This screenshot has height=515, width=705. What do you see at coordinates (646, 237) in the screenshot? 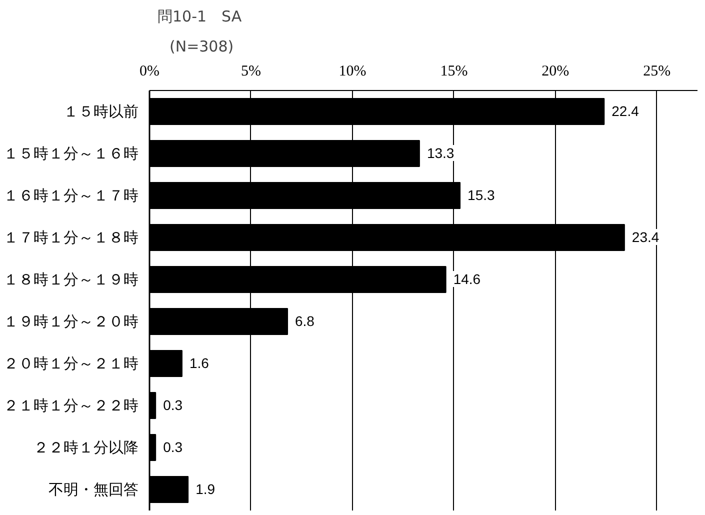
I see `data-label: 23.4` at bounding box center [646, 237].